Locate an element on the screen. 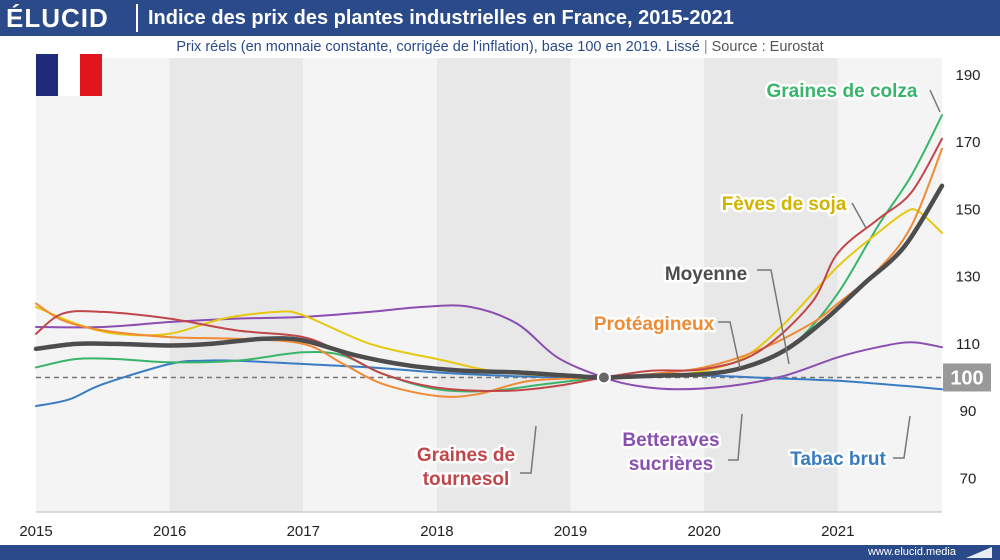 The height and width of the screenshot is (560, 1000). series-label-halo: Betteraves is located at coordinates (670, 440).